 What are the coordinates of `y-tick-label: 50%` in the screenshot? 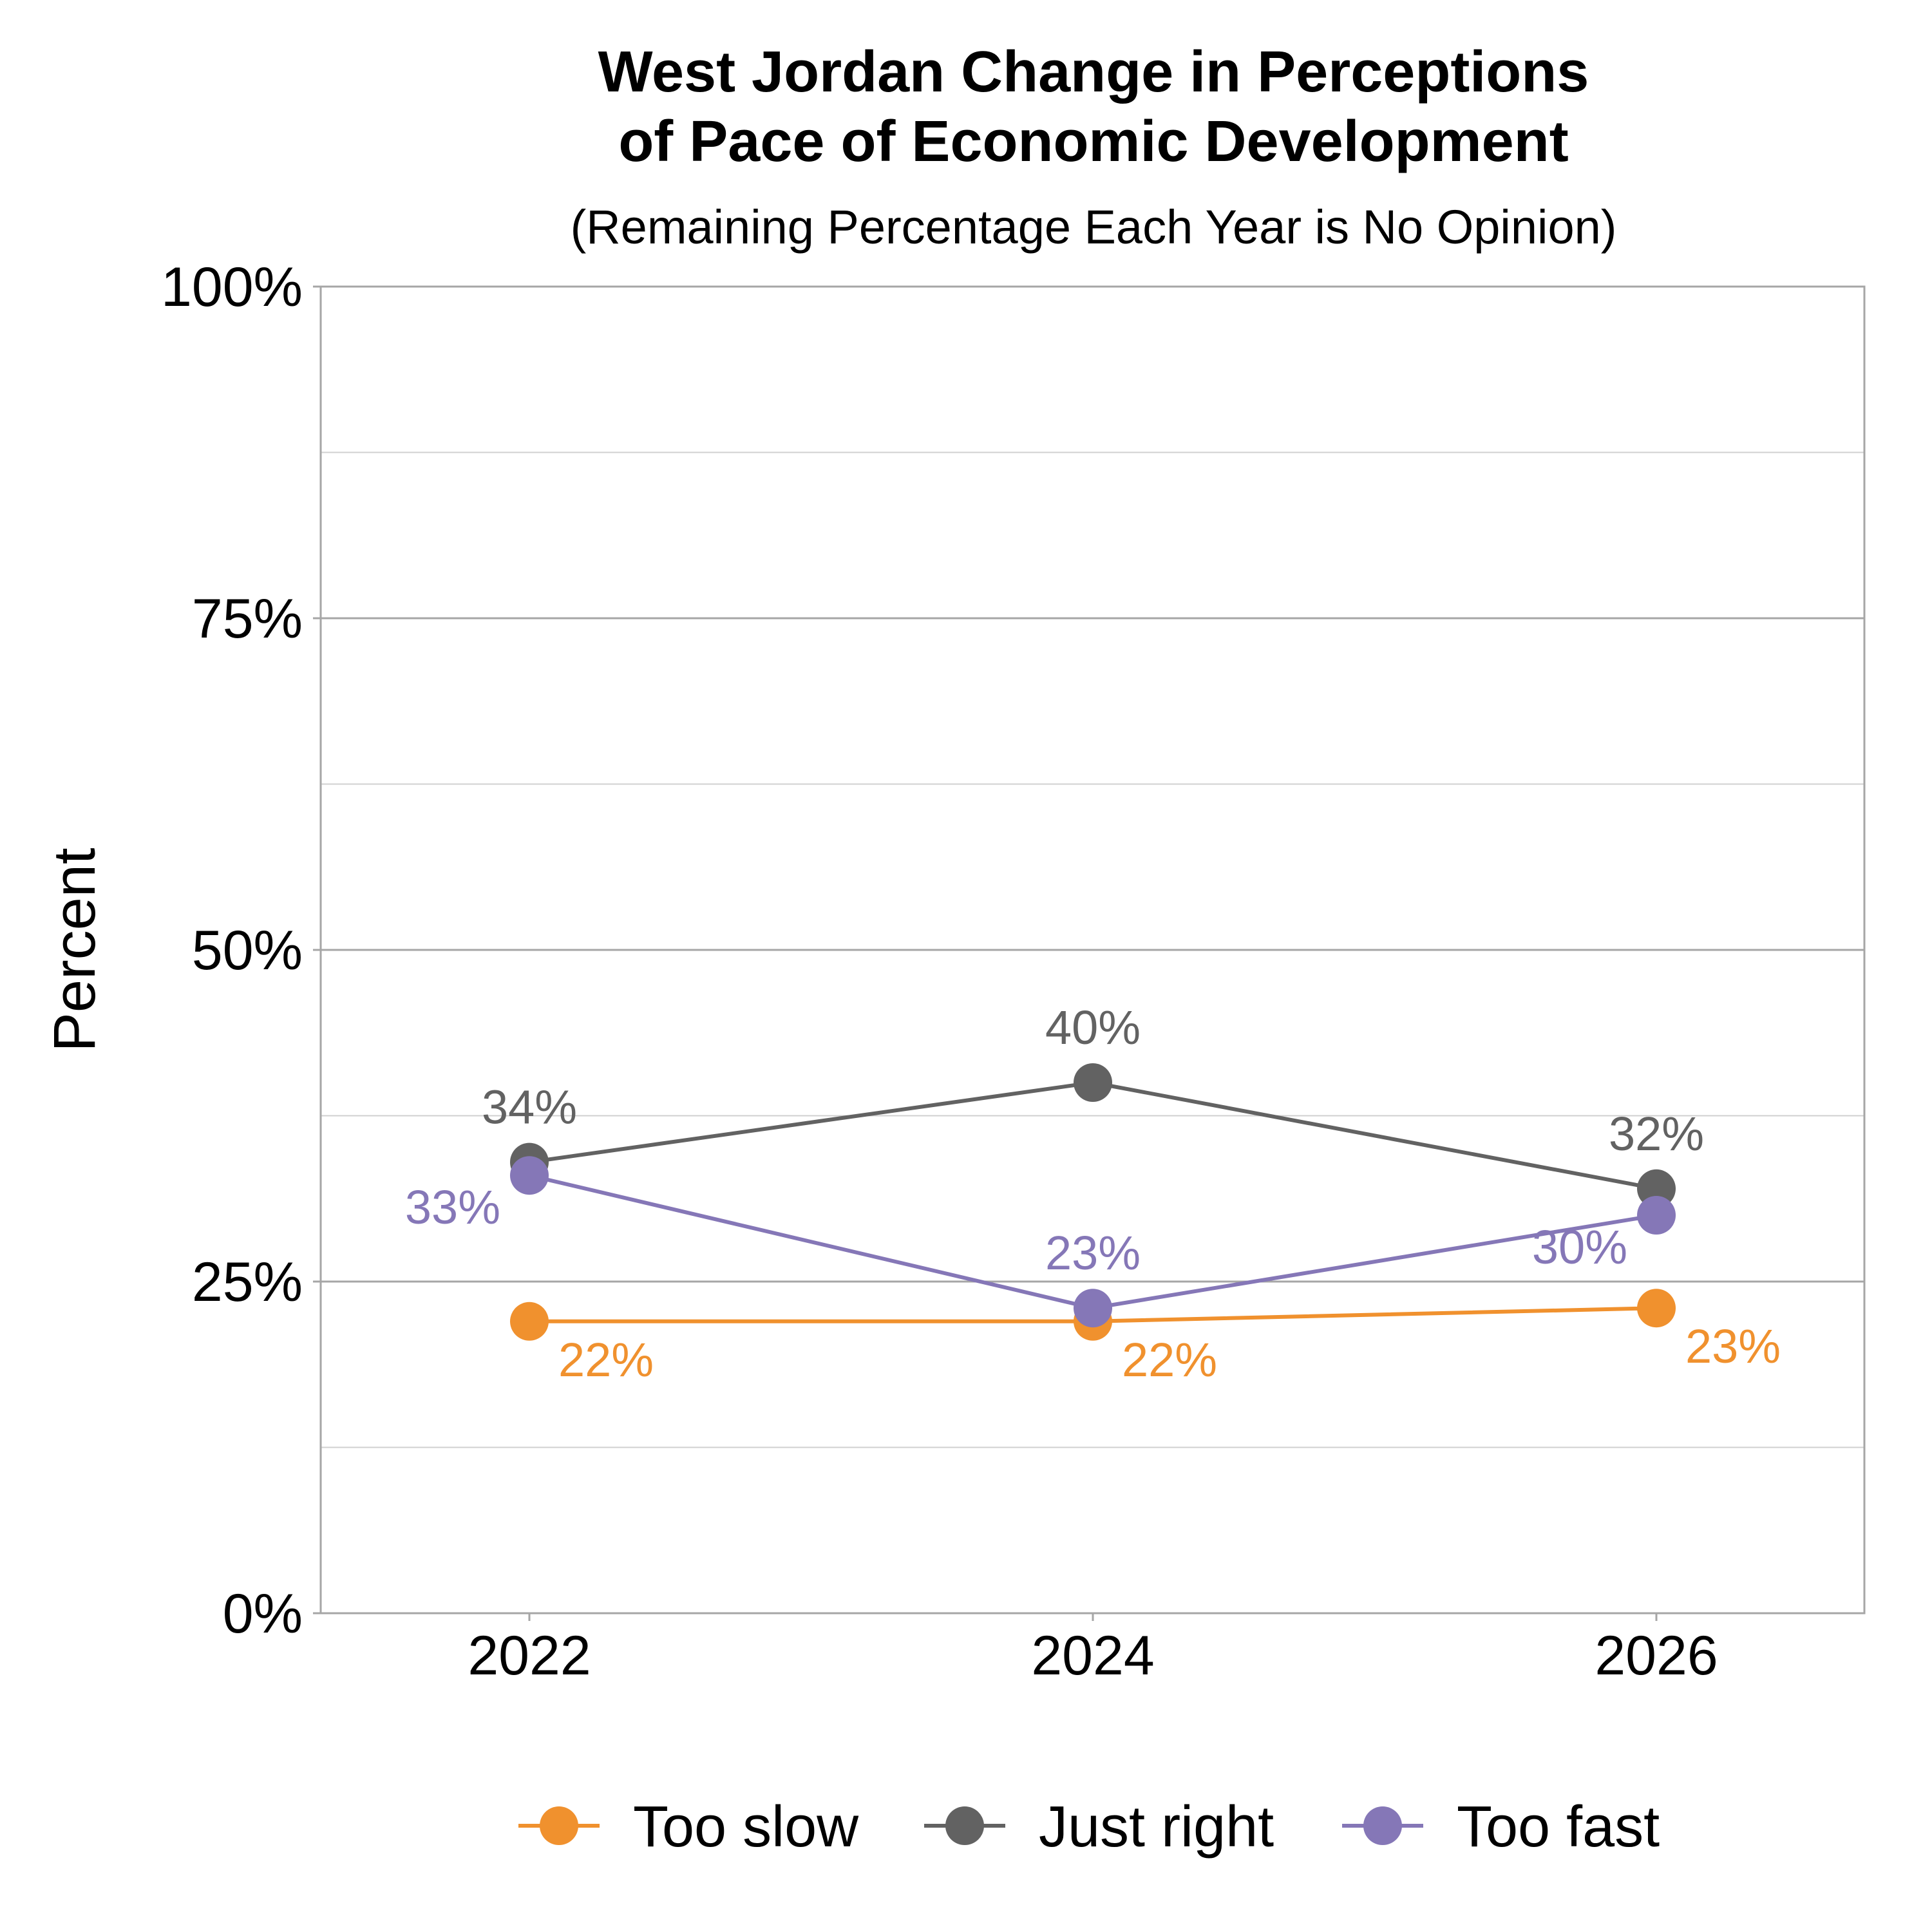 It's located at (248, 950).